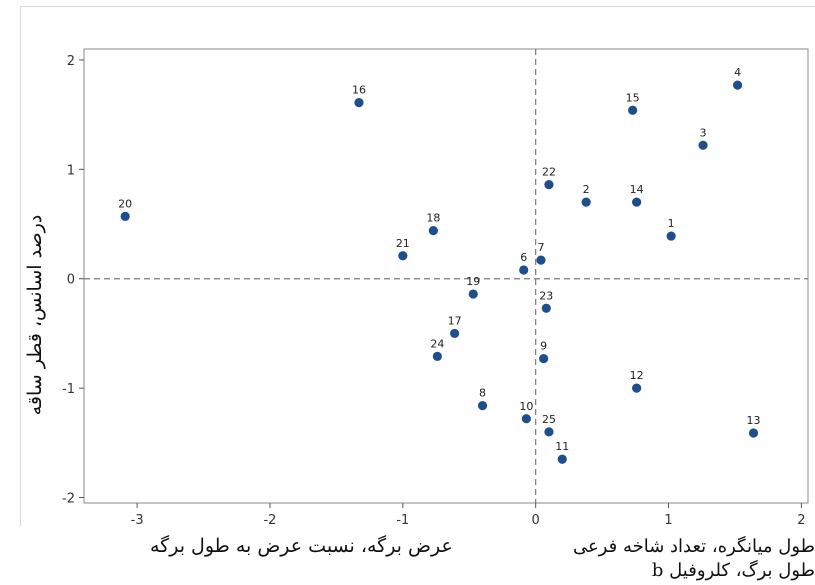 This screenshot has width=815, height=585. Describe the element at coordinates (71, 170) in the screenshot. I see `y-tick-label: 1` at that location.